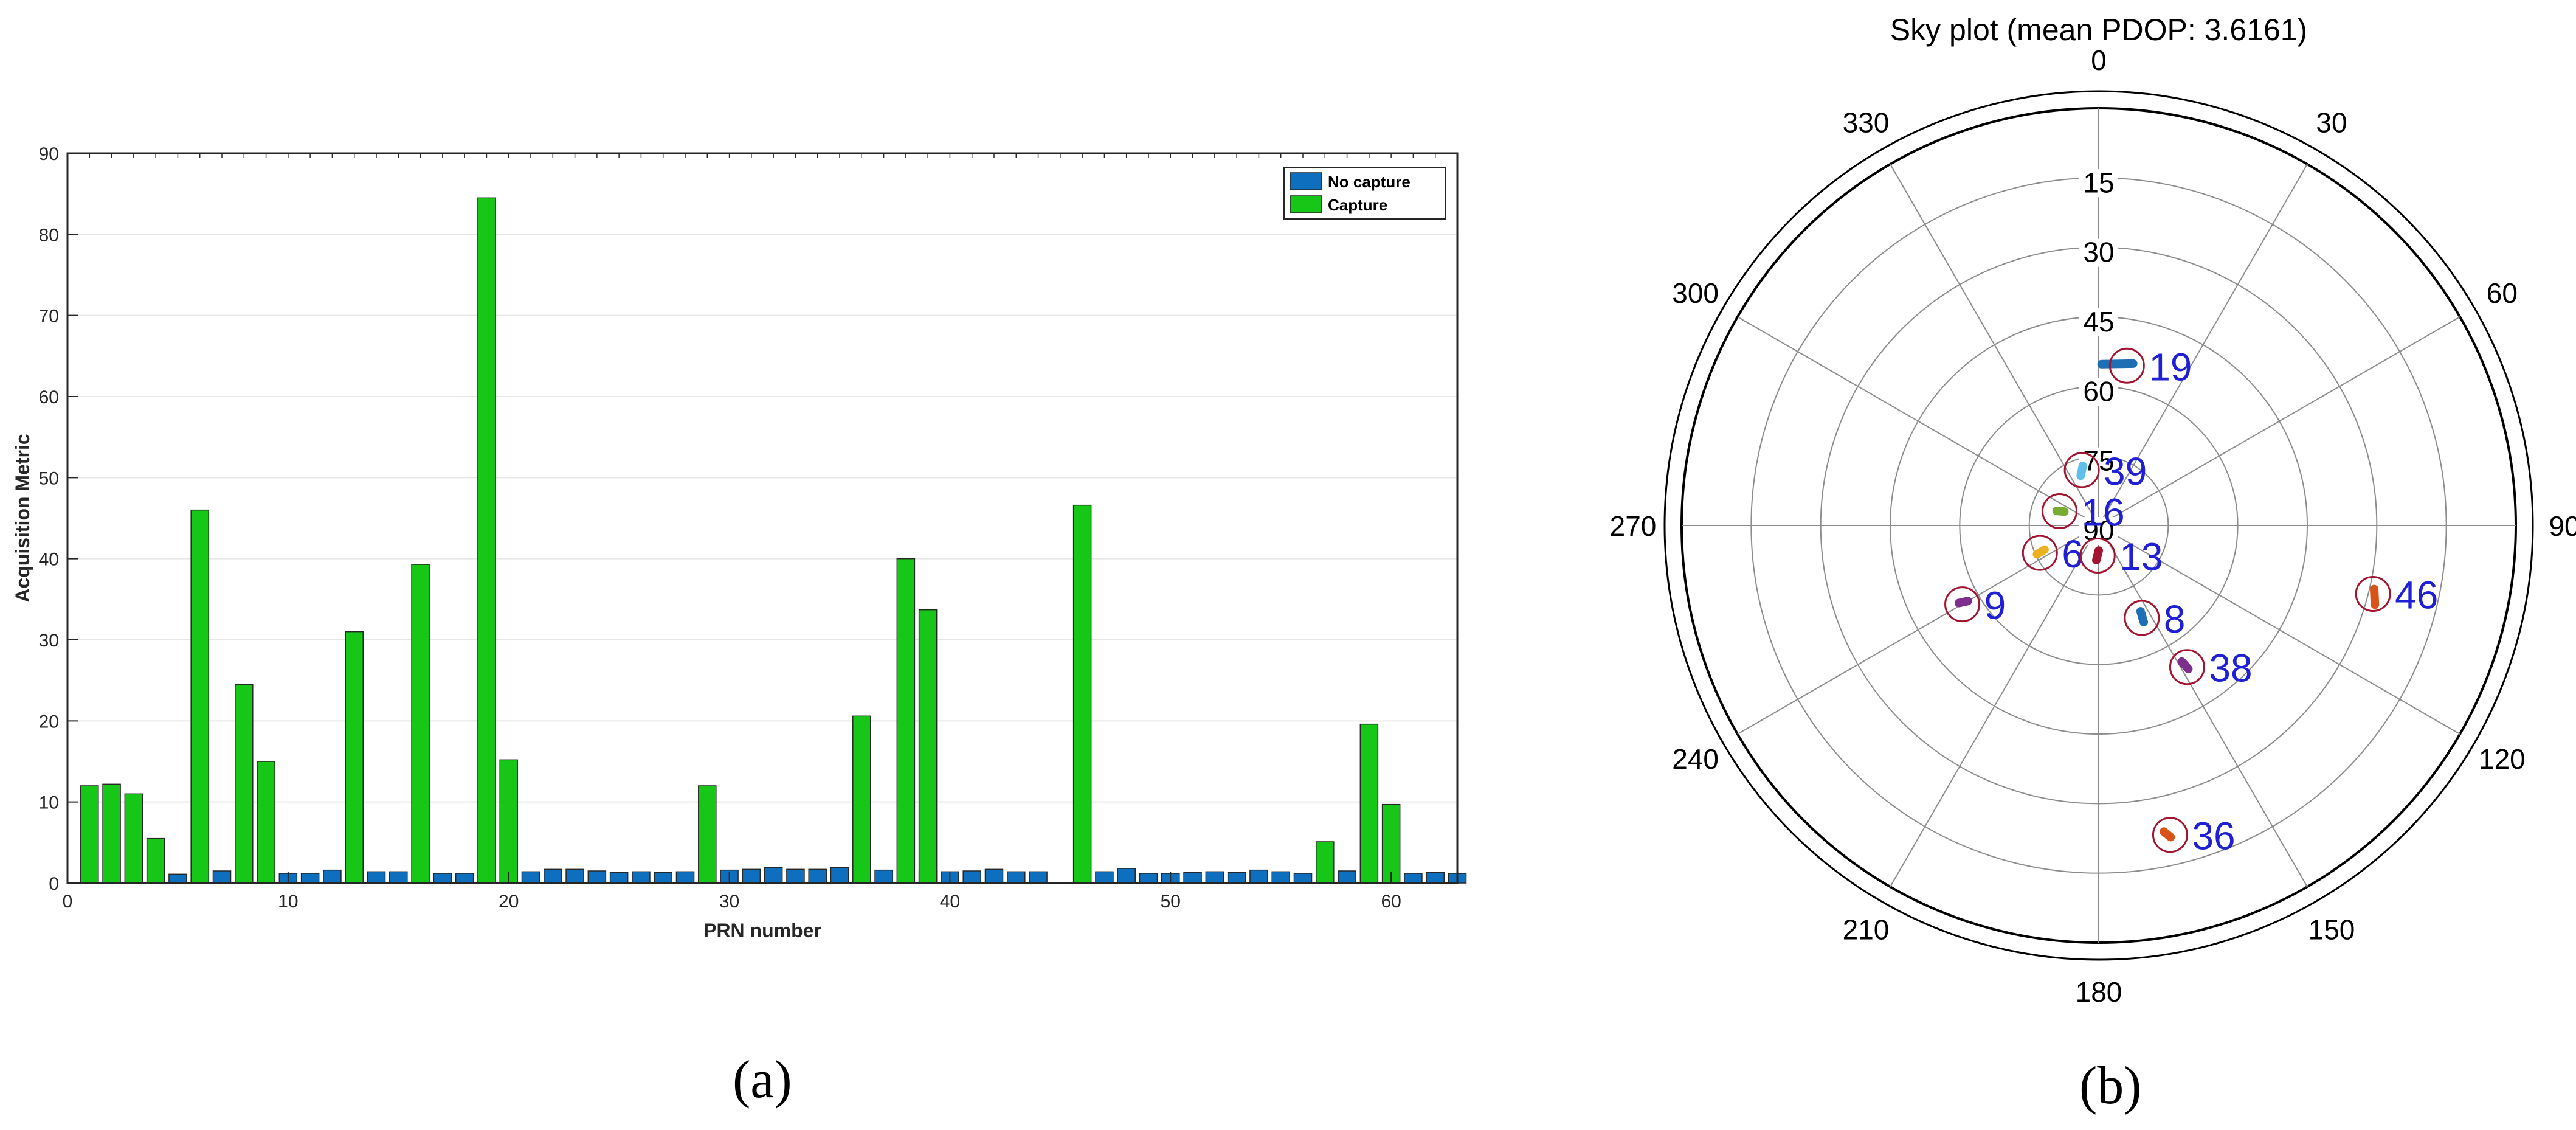  What do you see at coordinates (2099, 60) in the screenshot?
I see `azimuth-label: 0` at bounding box center [2099, 60].